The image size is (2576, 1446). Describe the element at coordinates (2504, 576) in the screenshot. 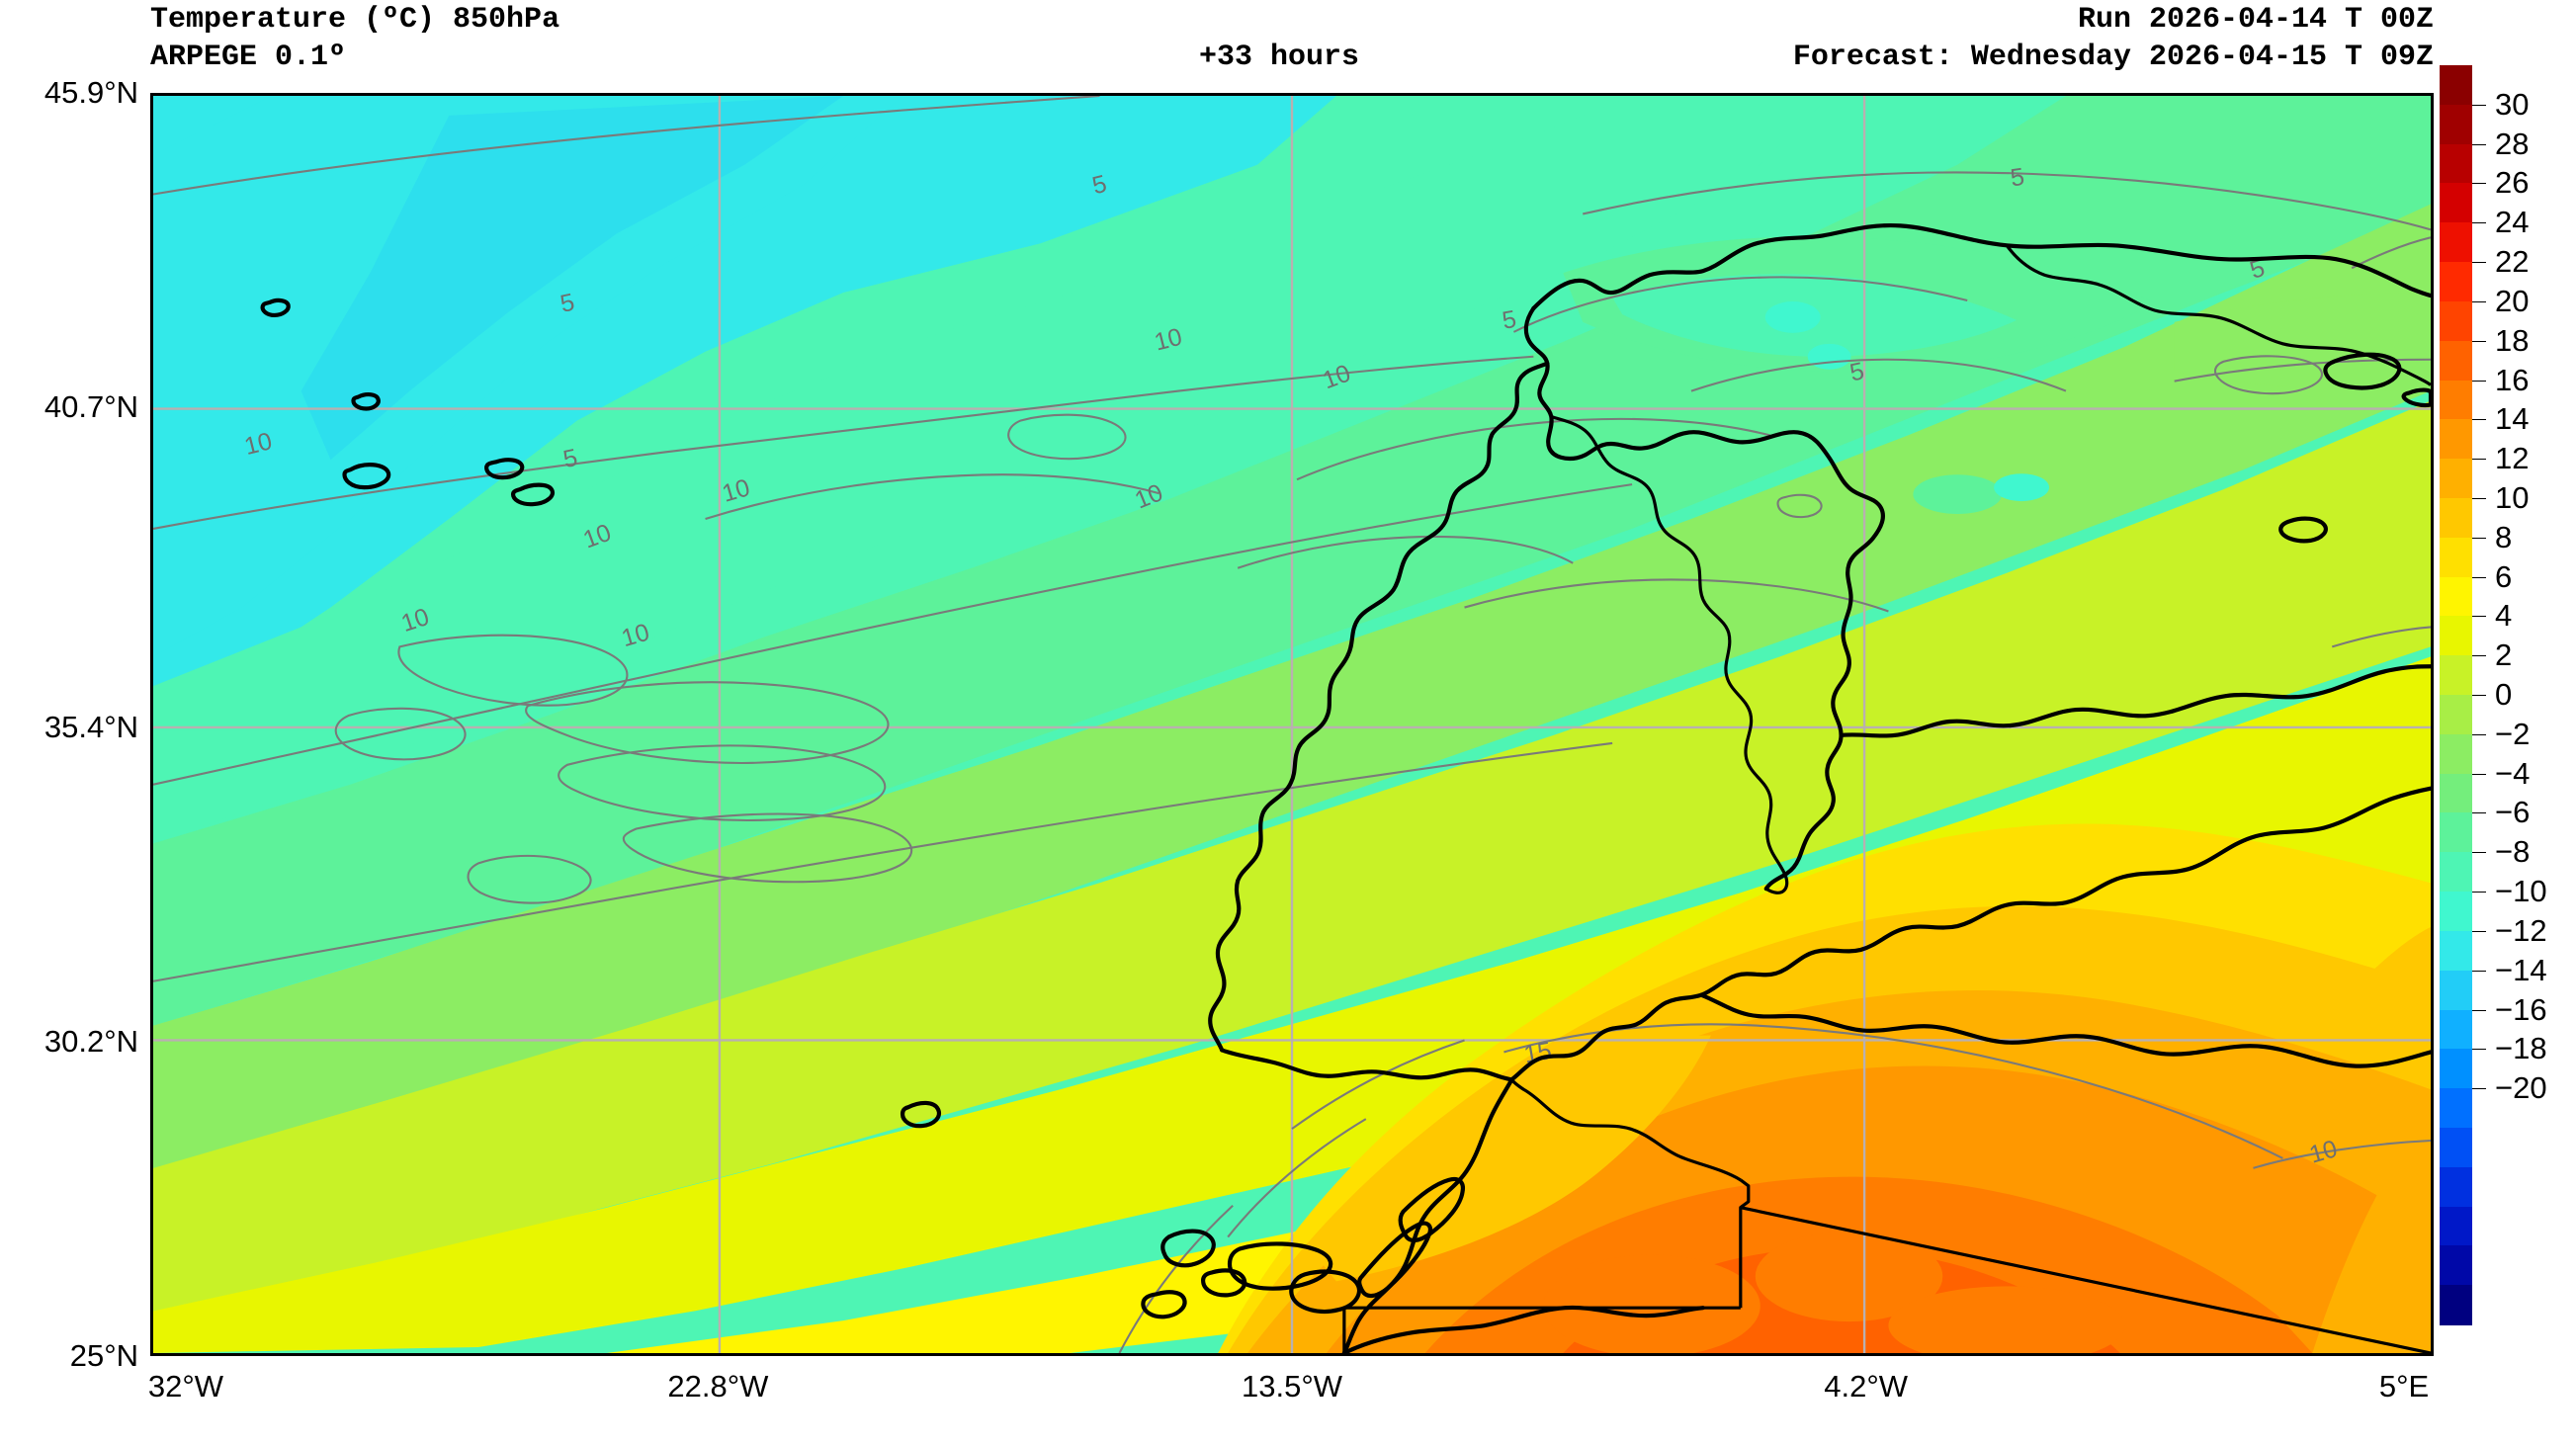

I see `colorbar-tick-label: 6` at that location.